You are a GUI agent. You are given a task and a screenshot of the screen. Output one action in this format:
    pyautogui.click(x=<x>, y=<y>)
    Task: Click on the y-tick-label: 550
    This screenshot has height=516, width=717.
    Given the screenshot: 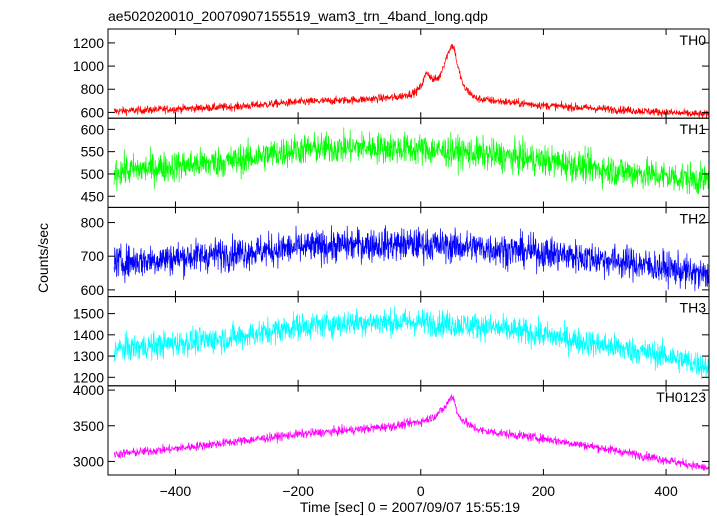 What is the action you would take?
    pyautogui.click(x=93, y=152)
    